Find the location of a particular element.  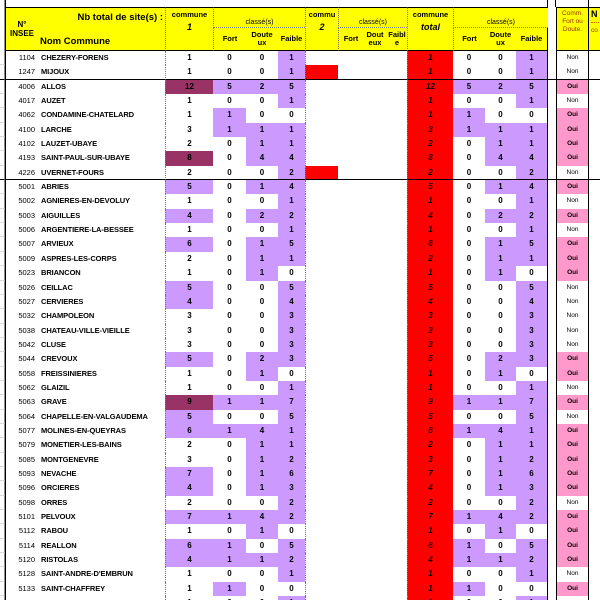

cell-total: 9 is located at coordinates (430, 402).